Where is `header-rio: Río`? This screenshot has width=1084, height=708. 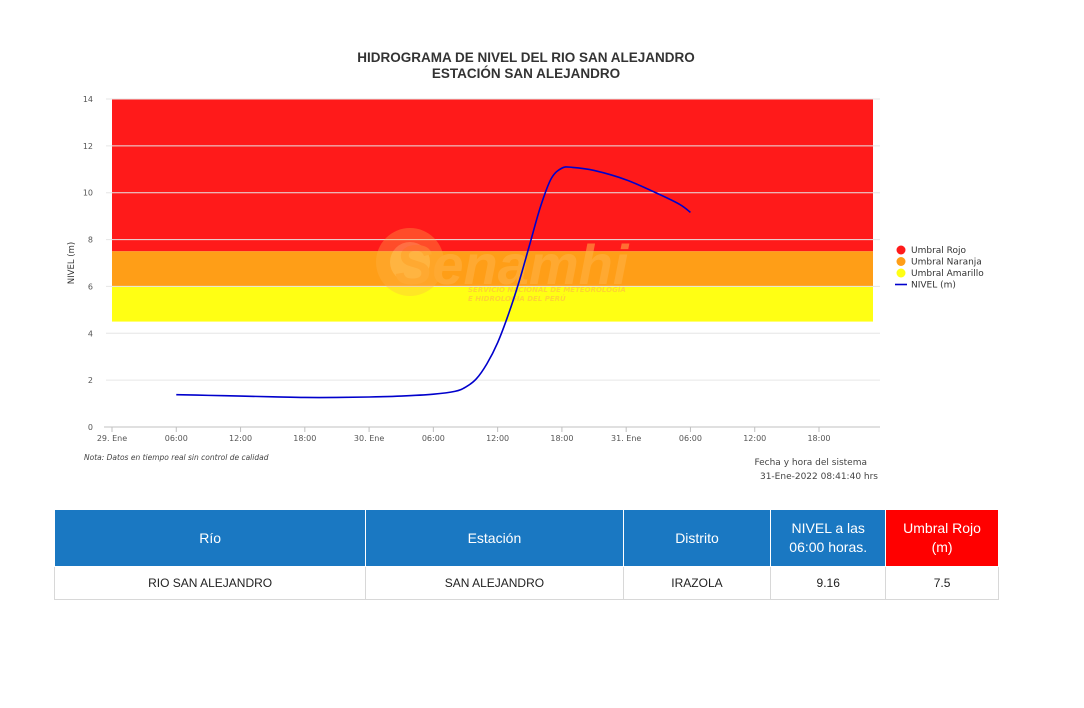
header-rio: Río is located at coordinates (210, 538).